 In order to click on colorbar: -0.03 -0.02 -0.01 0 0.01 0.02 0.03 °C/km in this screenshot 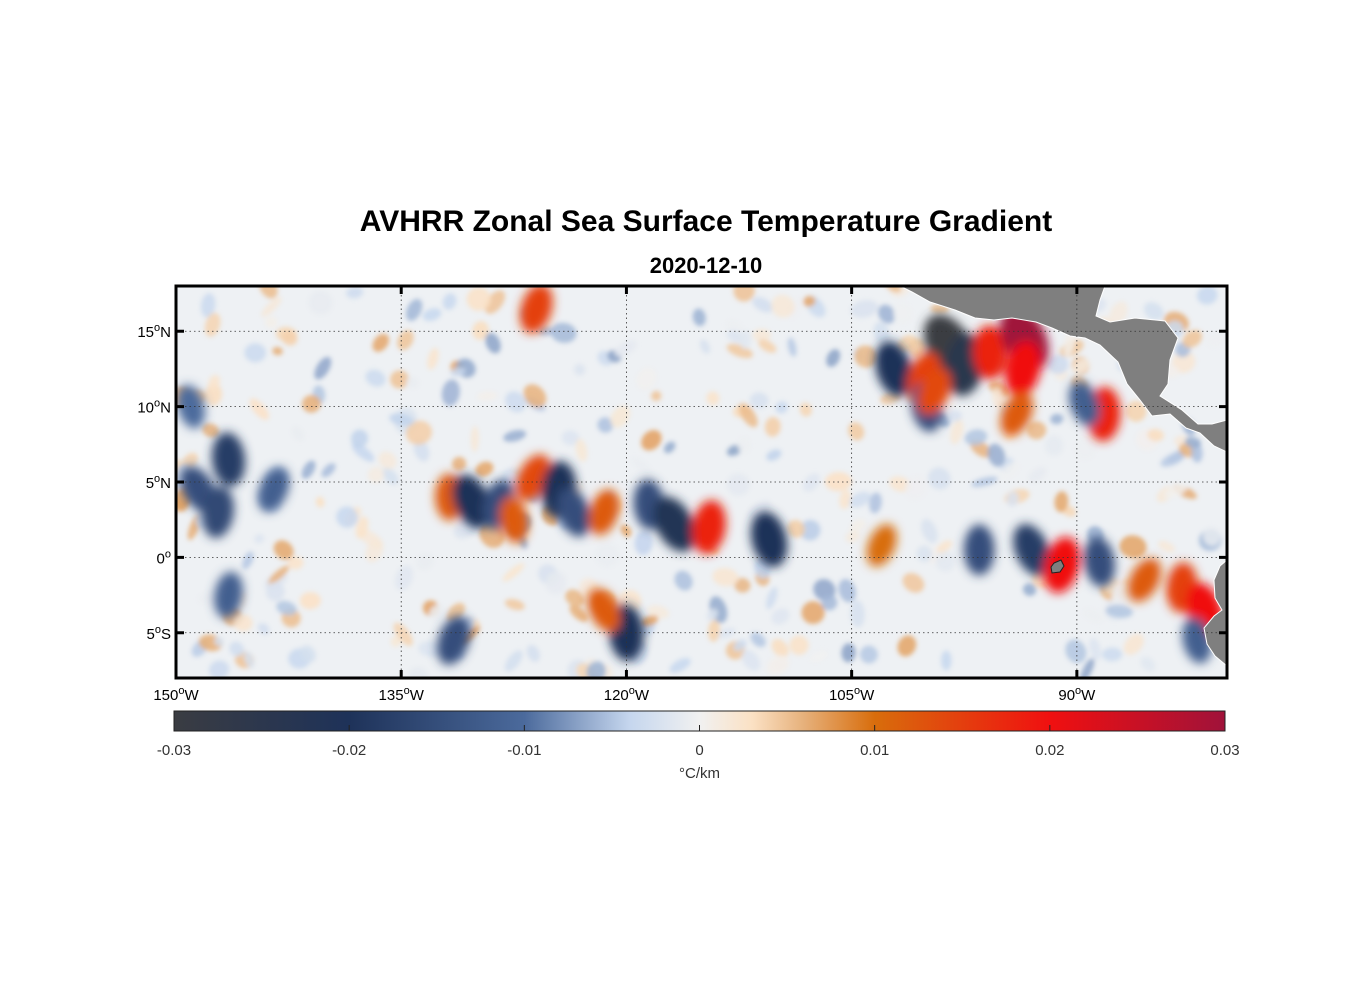, I will do `click(698, 746)`.